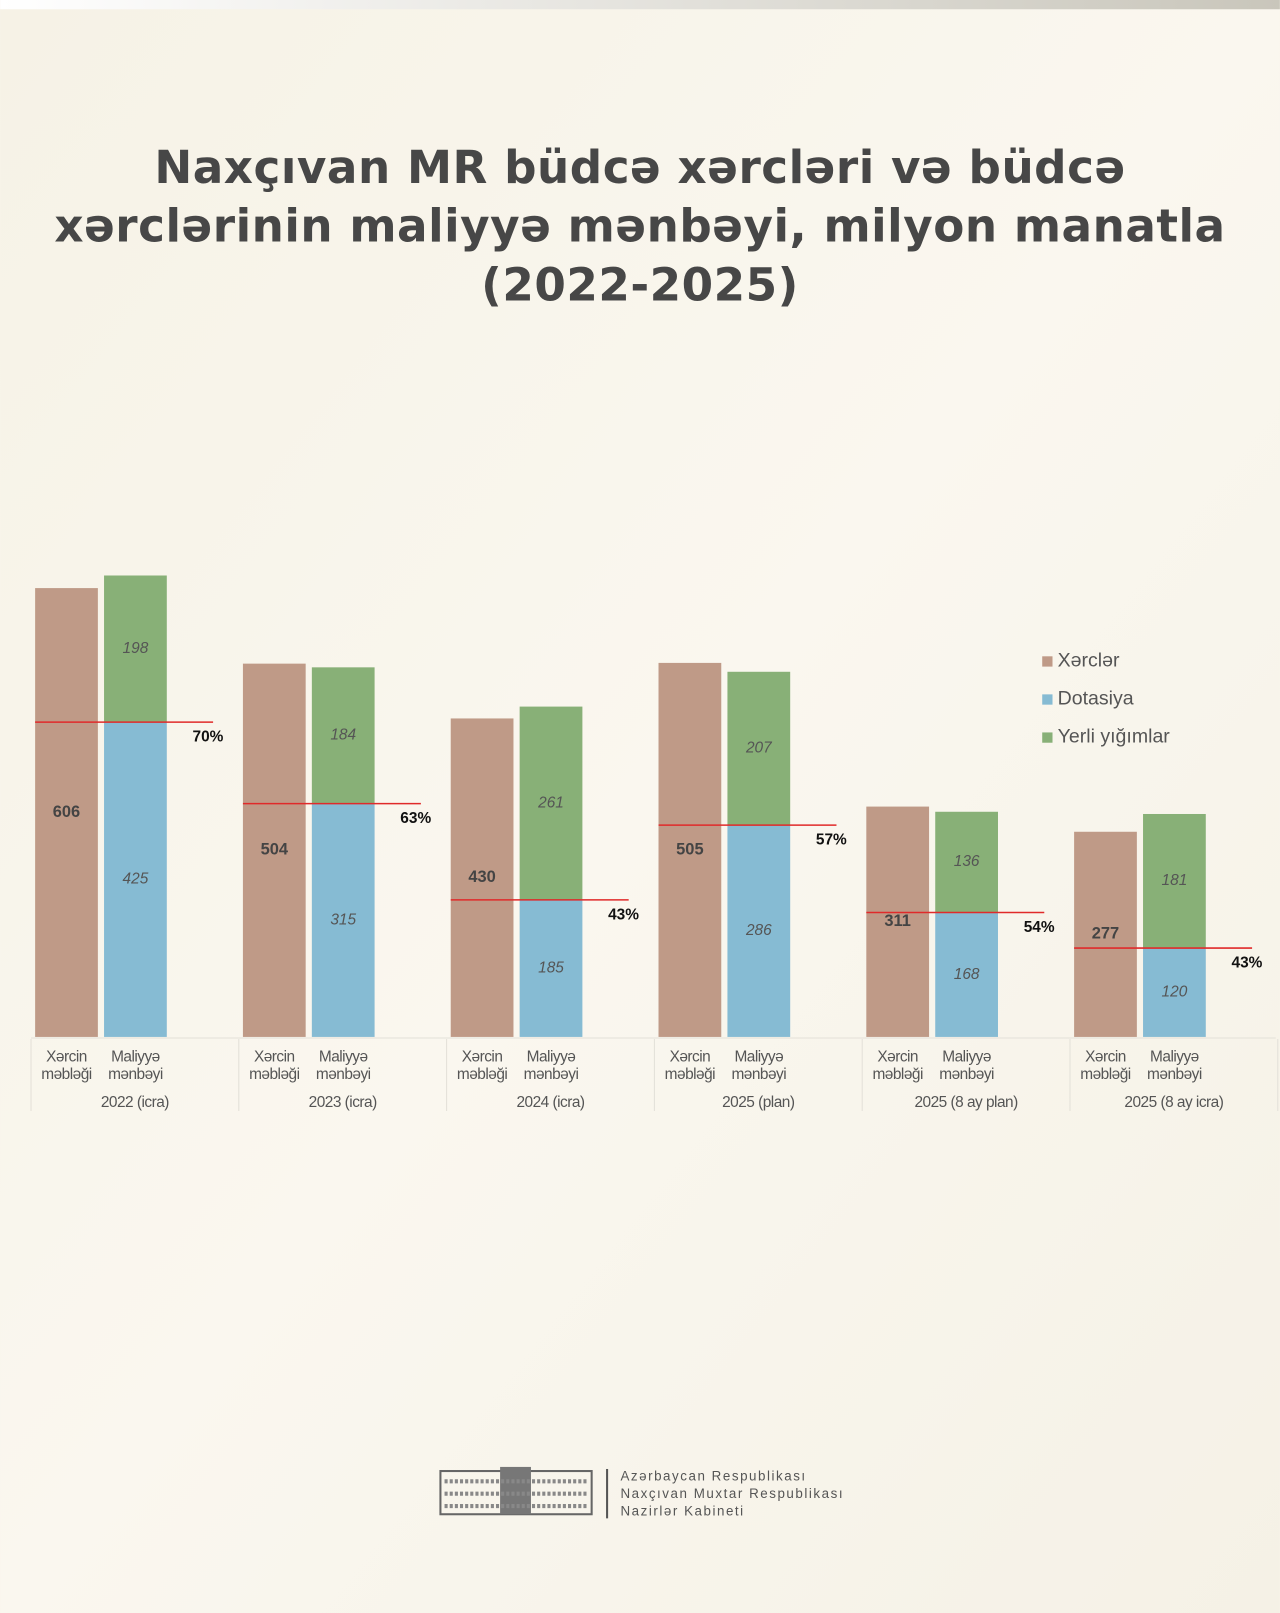 This screenshot has height=1613, width=1280. I want to click on data-label: 315, so click(343, 919).